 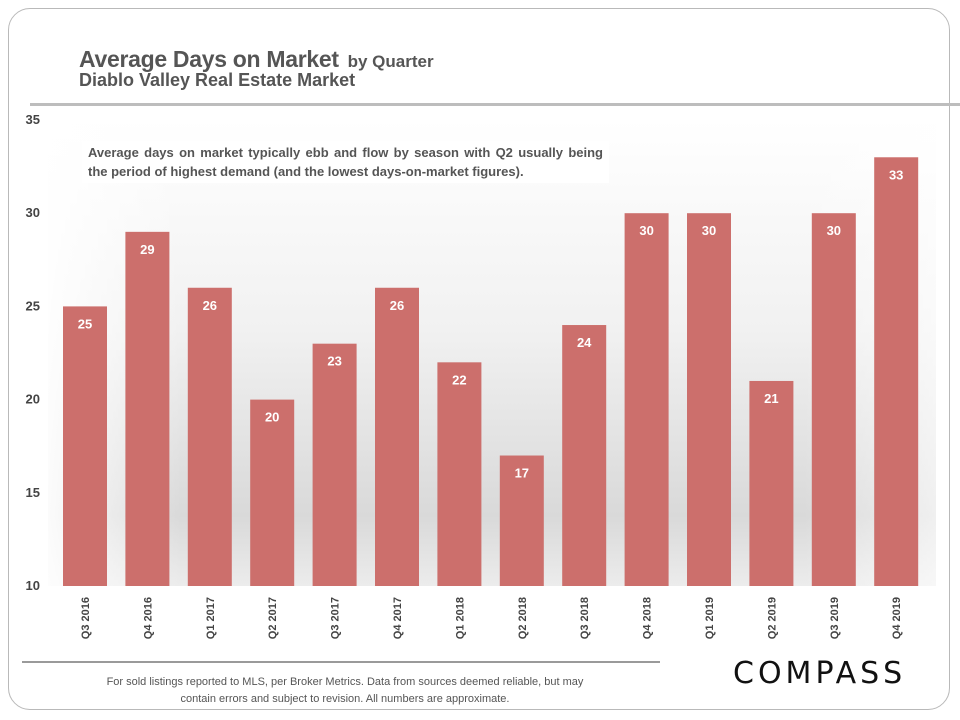 I want to click on x-tick-label: Q1 2017, so click(x=211, y=618).